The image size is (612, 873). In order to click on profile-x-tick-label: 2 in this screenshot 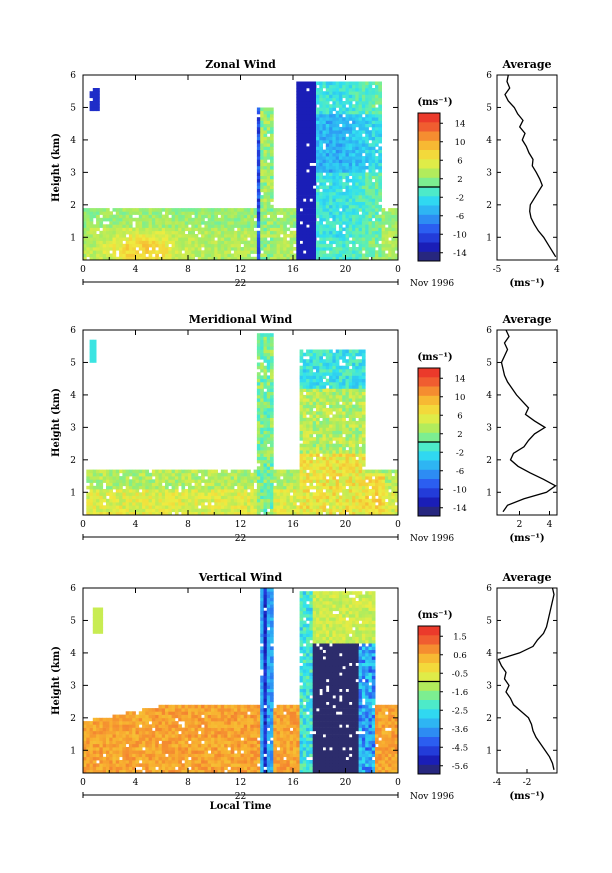, I will do `click(520, 525)`.